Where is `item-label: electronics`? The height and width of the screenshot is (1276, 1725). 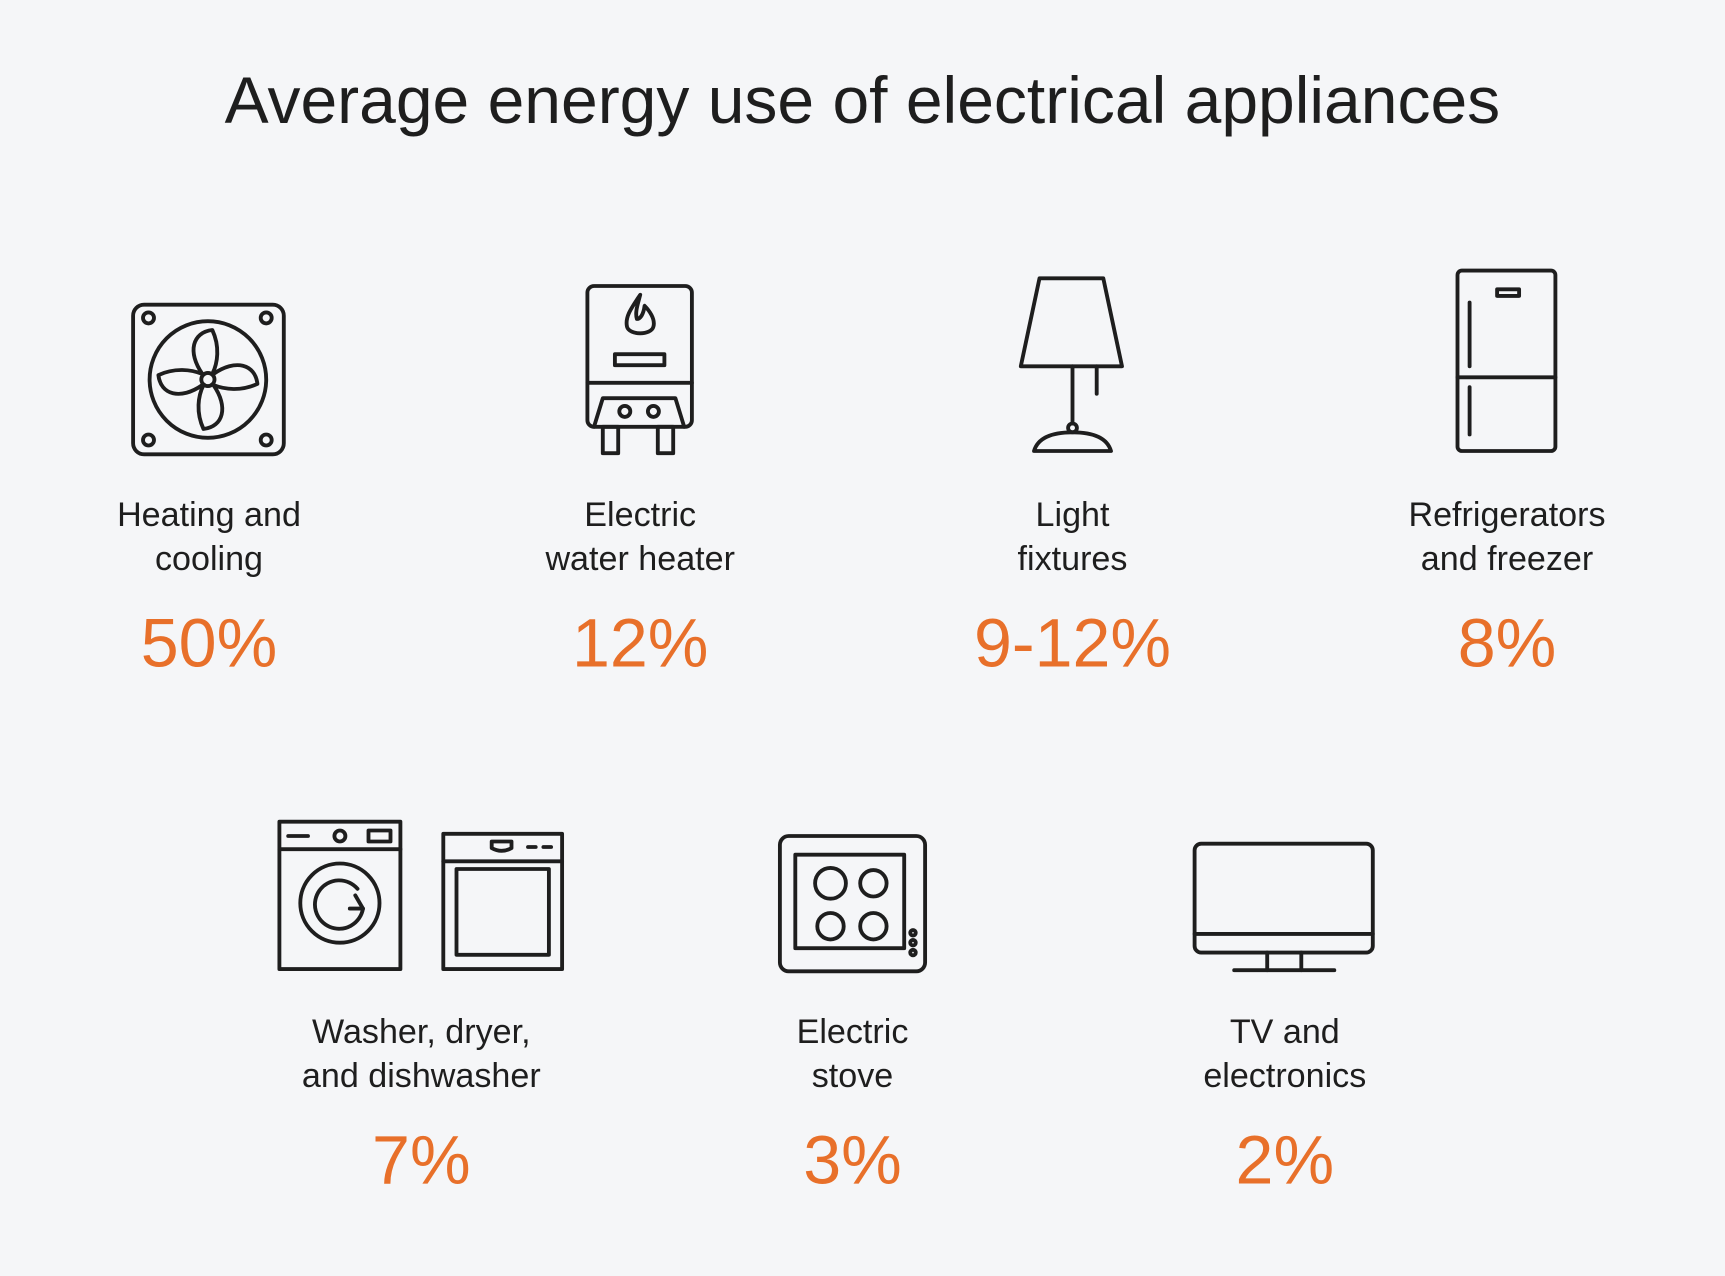 item-label: electronics is located at coordinates (1284, 1076).